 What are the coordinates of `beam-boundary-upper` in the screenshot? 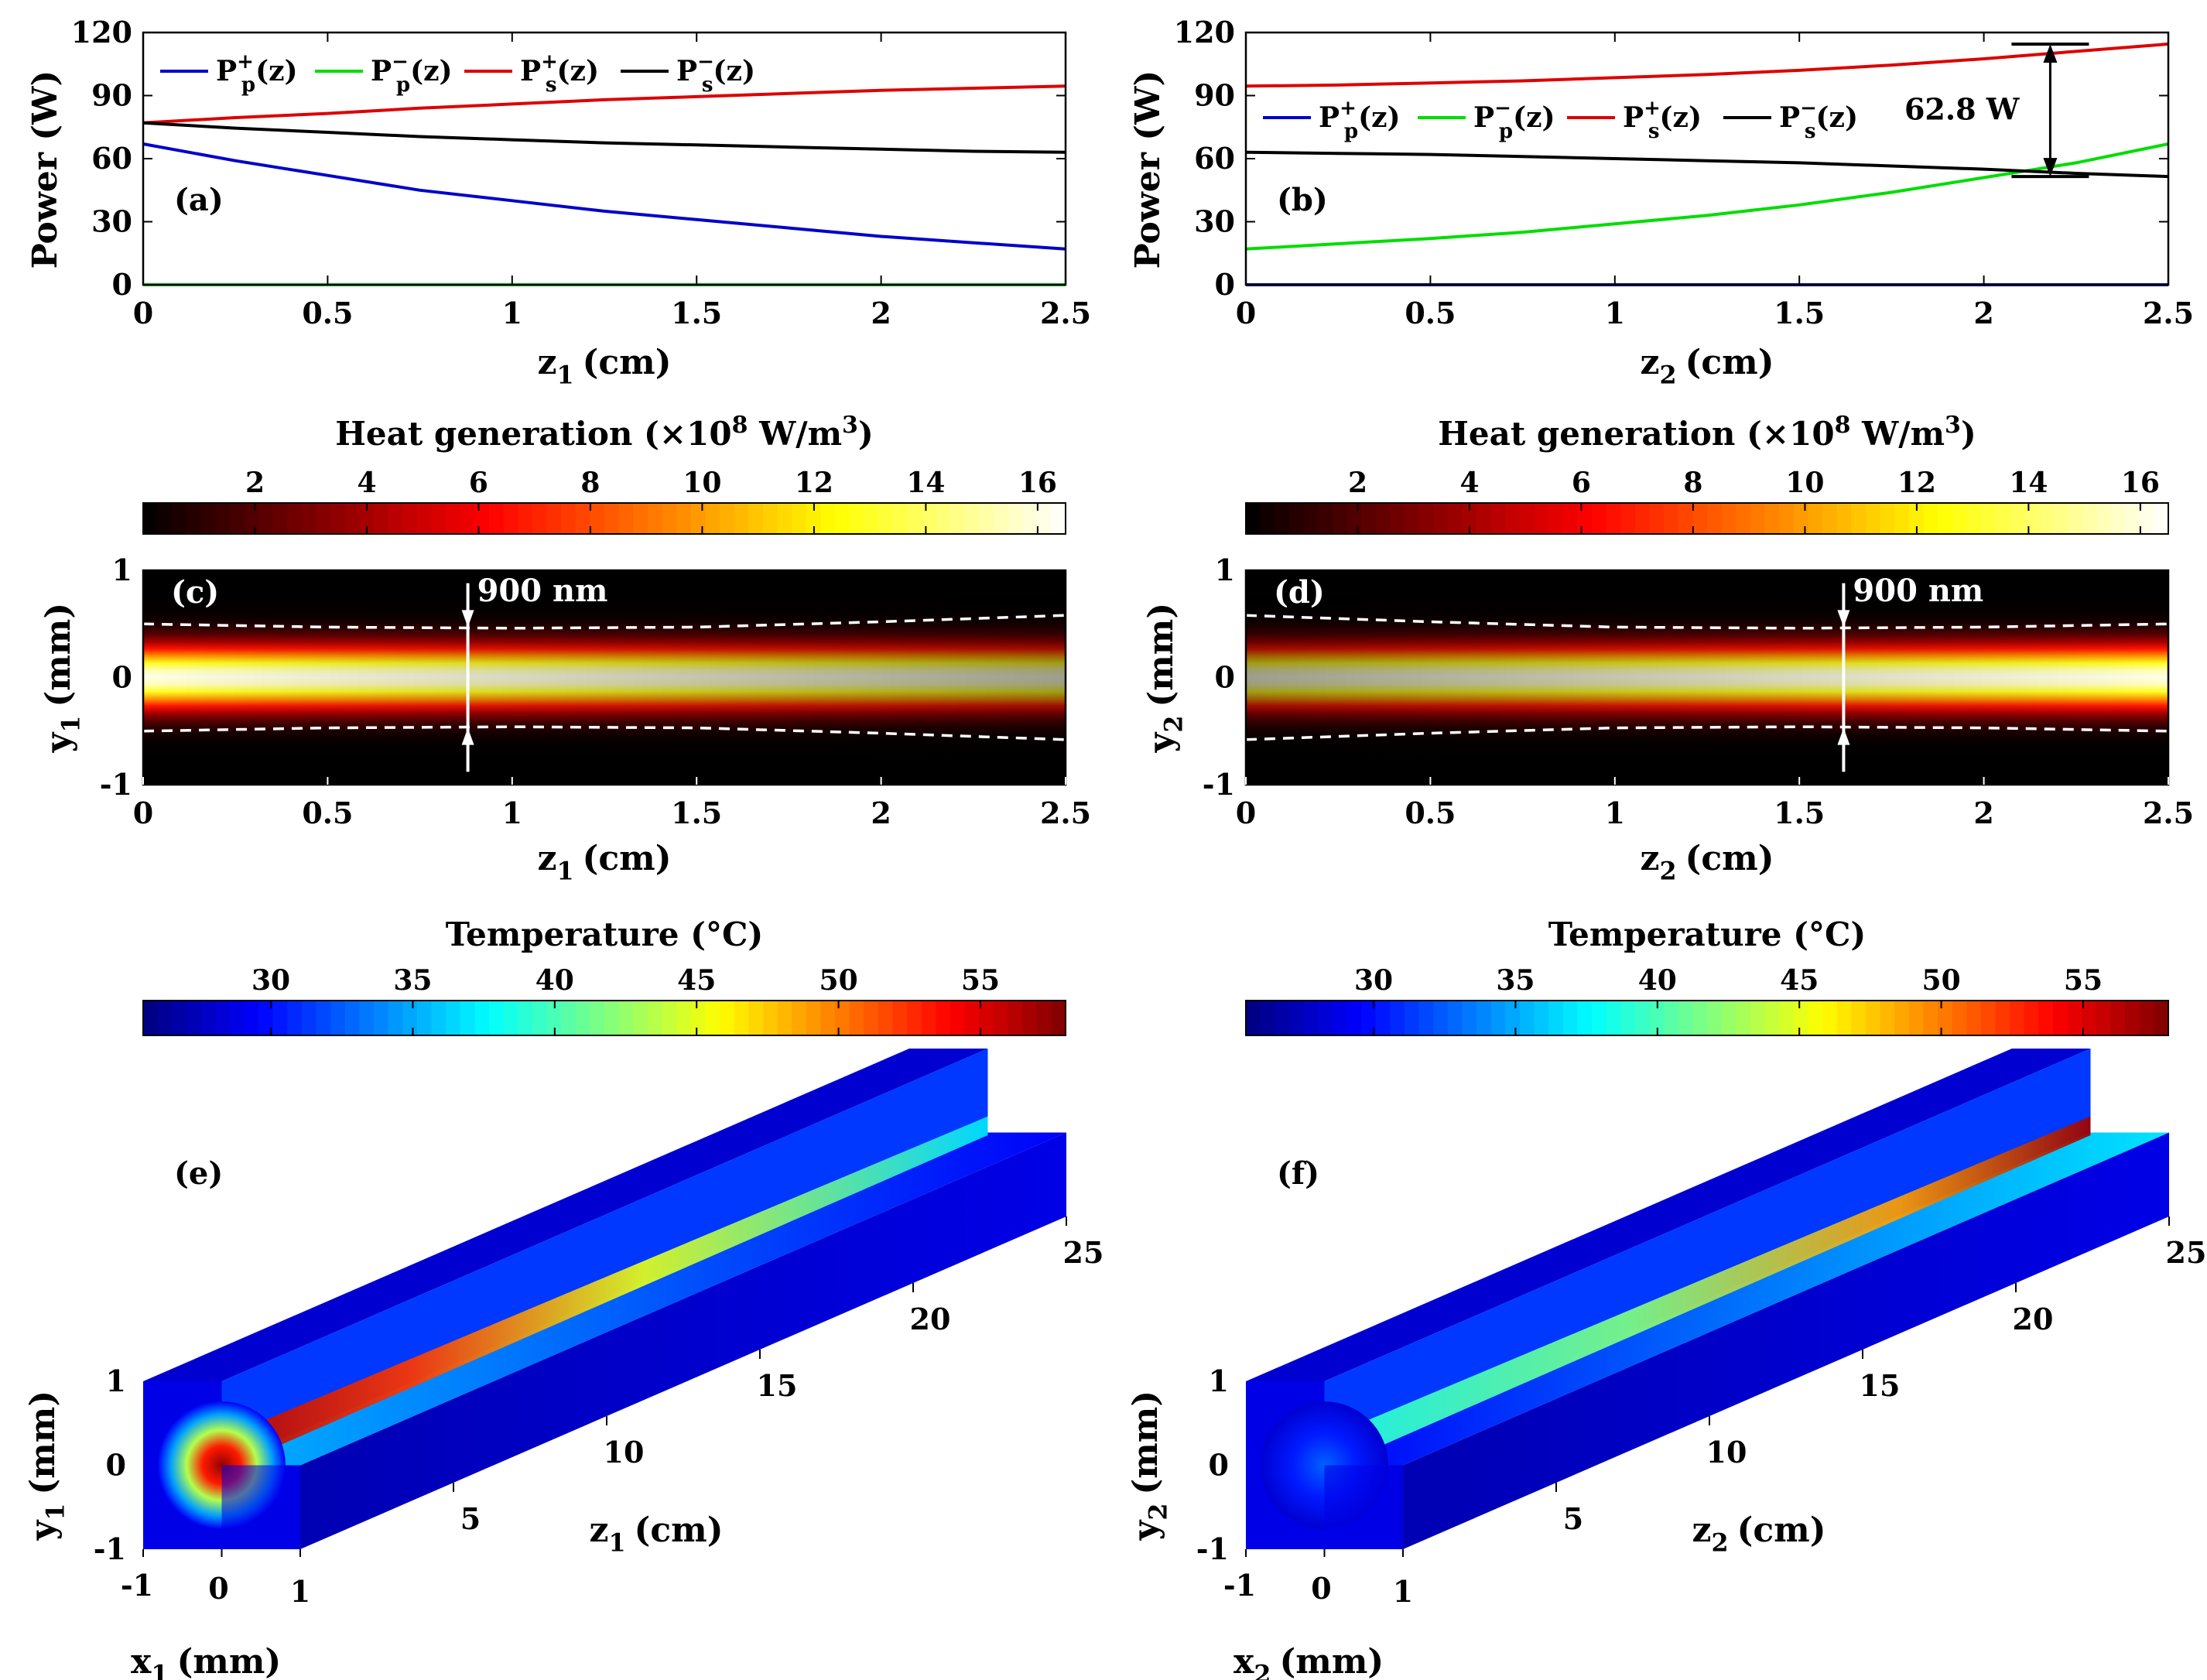 It's located at (1707, 622).